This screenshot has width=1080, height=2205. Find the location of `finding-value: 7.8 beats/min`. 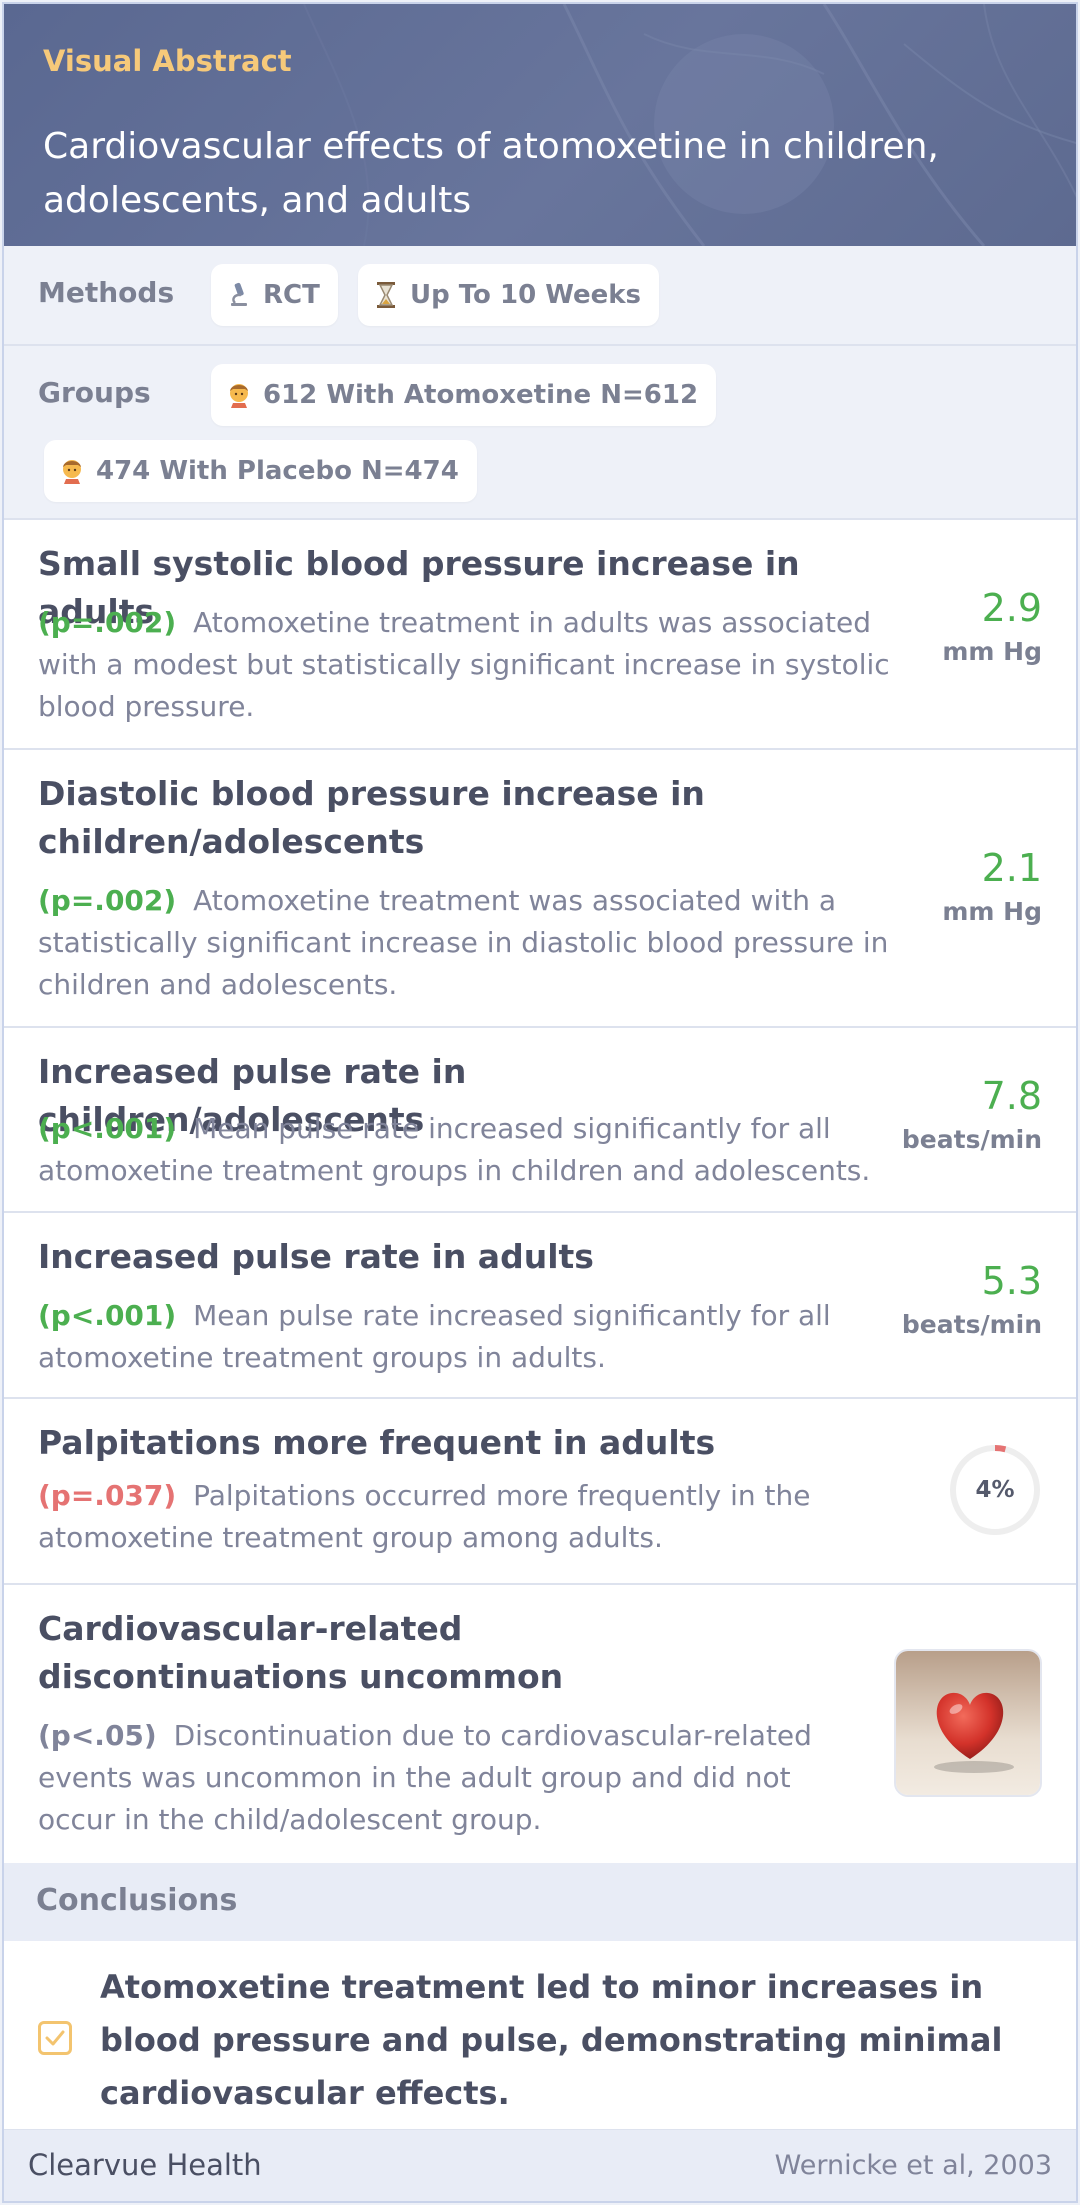

finding-value: 7.8 beats/min is located at coordinates (972, 1116).